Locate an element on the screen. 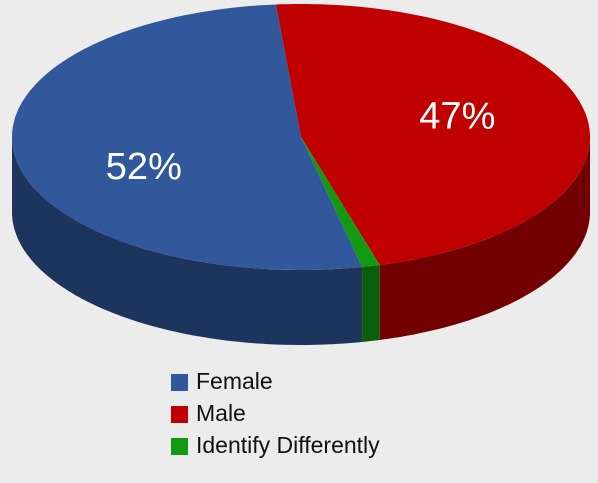 This screenshot has width=598, height=483. data-label: 52% is located at coordinates (144, 167).